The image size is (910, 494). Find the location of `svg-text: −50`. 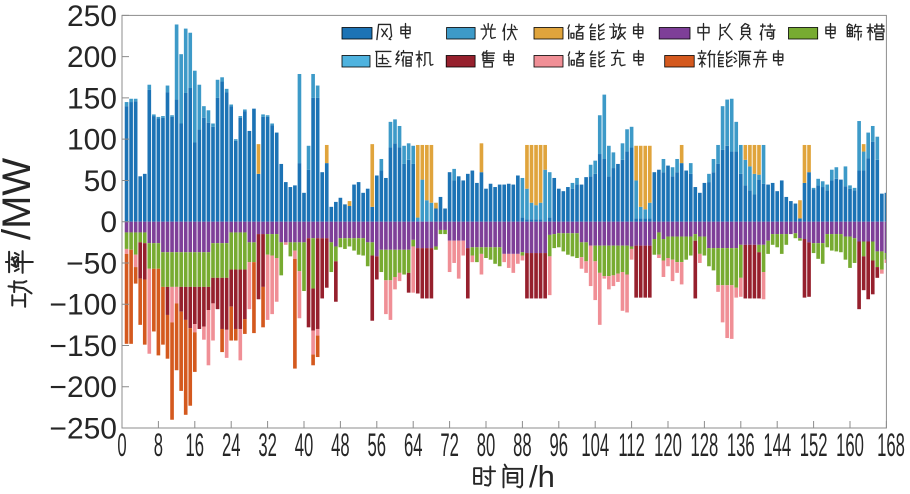

svg-text: −50 is located at coordinates (91, 263).